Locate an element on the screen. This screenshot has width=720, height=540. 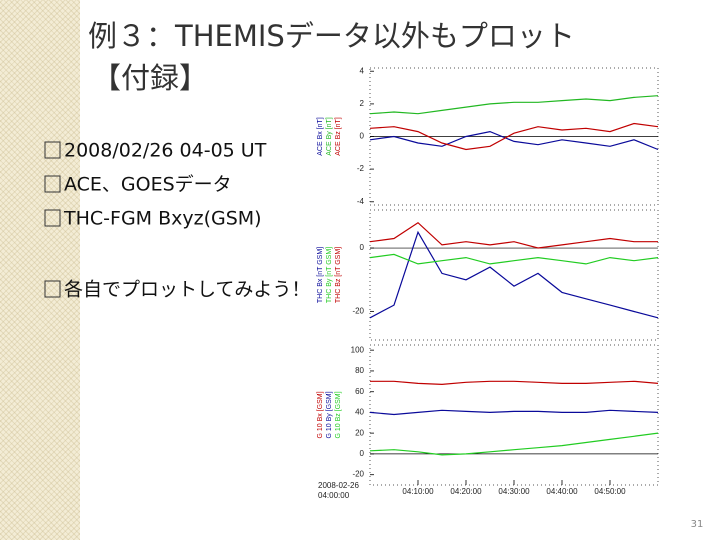
x-tick-label: 04:10:00 is located at coordinates (418, 491).